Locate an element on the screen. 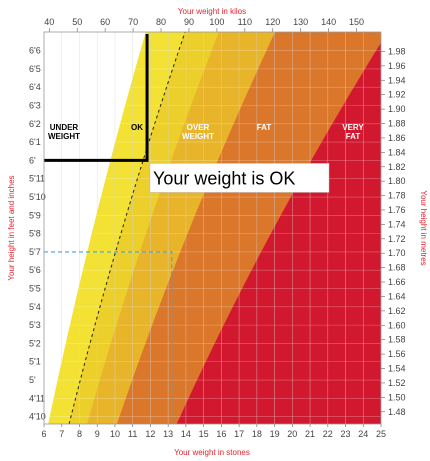 Image resolution: width=430 pixels, height=461 pixels. callout-box is located at coordinates (239, 178).